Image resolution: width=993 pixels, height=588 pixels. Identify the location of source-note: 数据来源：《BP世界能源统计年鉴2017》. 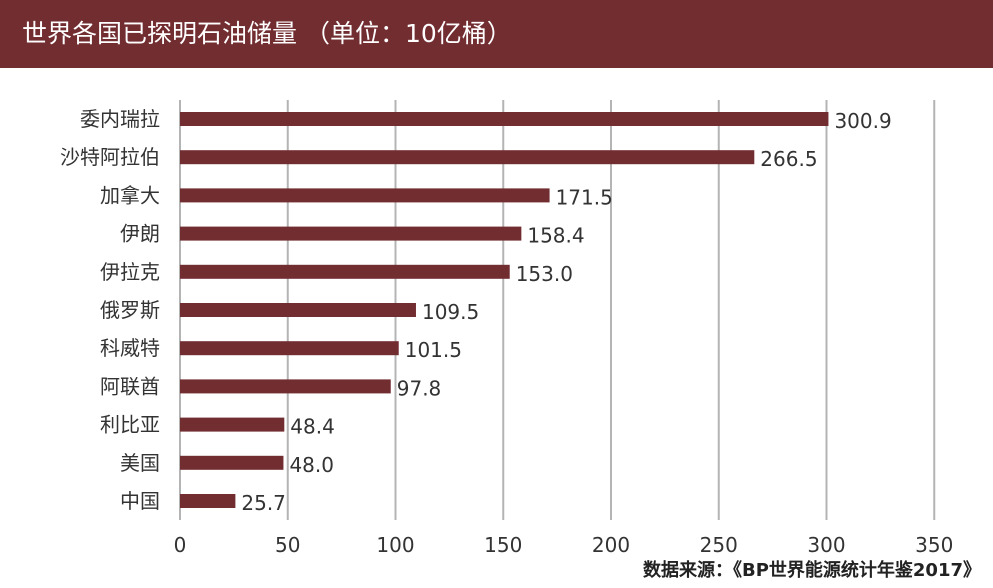
(811, 570).